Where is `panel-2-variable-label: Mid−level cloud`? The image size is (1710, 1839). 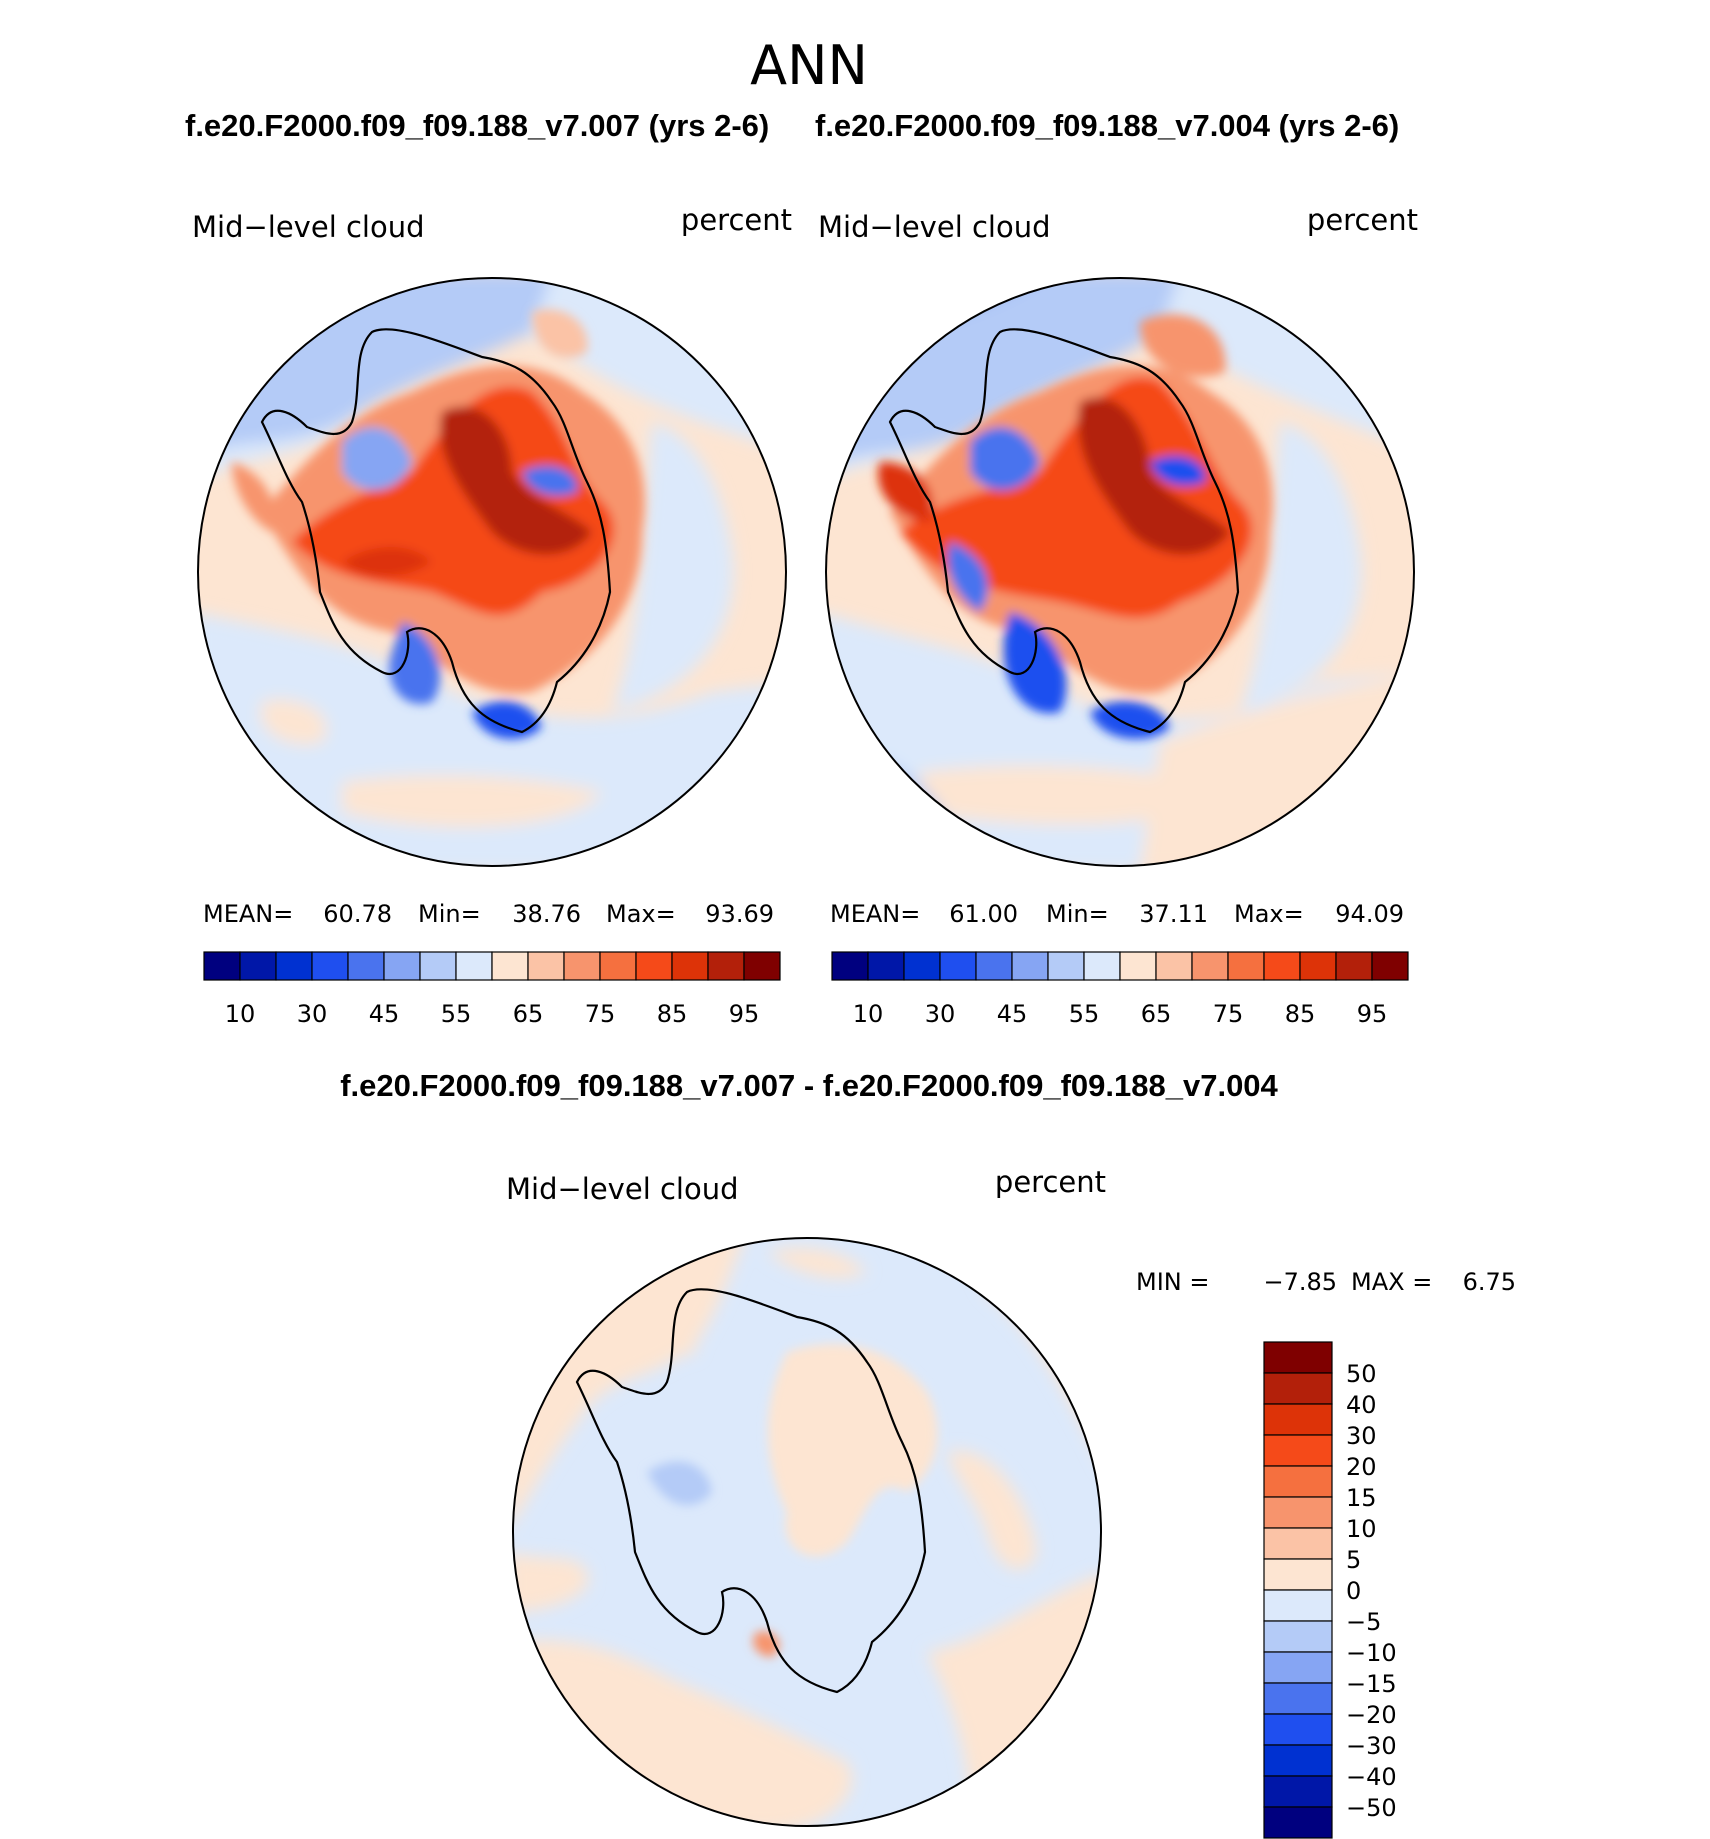
panel-2-variable-label: Mid−level cloud is located at coordinates (934, 227).